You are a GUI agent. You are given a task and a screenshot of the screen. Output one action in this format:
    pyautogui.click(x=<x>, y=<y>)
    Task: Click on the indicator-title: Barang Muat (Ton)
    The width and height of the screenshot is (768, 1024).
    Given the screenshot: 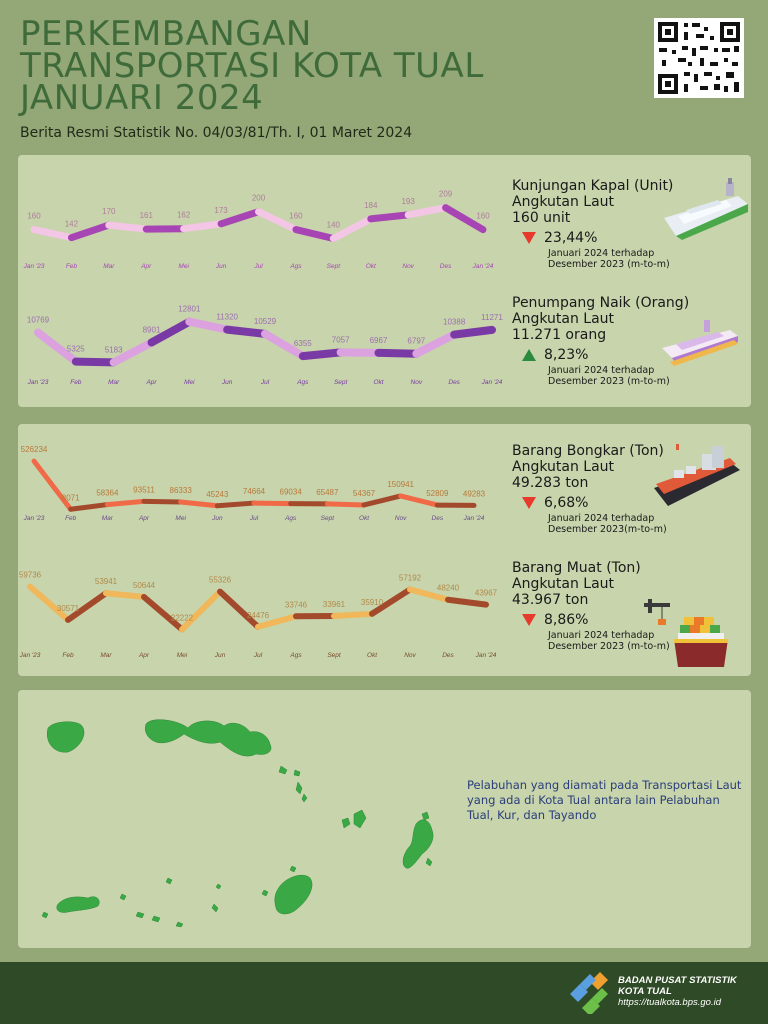 What is the action you would take?
    pyautogui.click(x=576, y=568)
    